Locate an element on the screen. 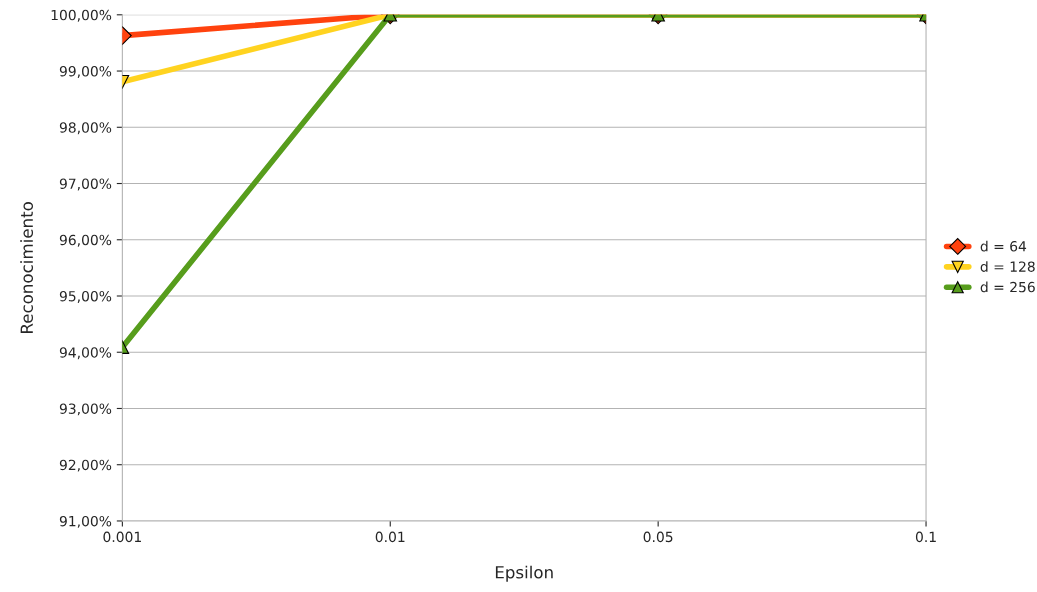 This screenshot has height=592, width=1037. x-tick-label: 0.001 is located at coordinates (122, 537).